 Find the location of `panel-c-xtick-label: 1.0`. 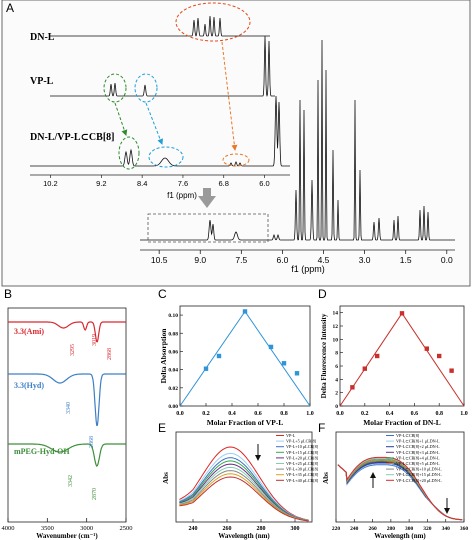

panel-c-xtick-label: 1.0 is located at coordinates (310, 414).